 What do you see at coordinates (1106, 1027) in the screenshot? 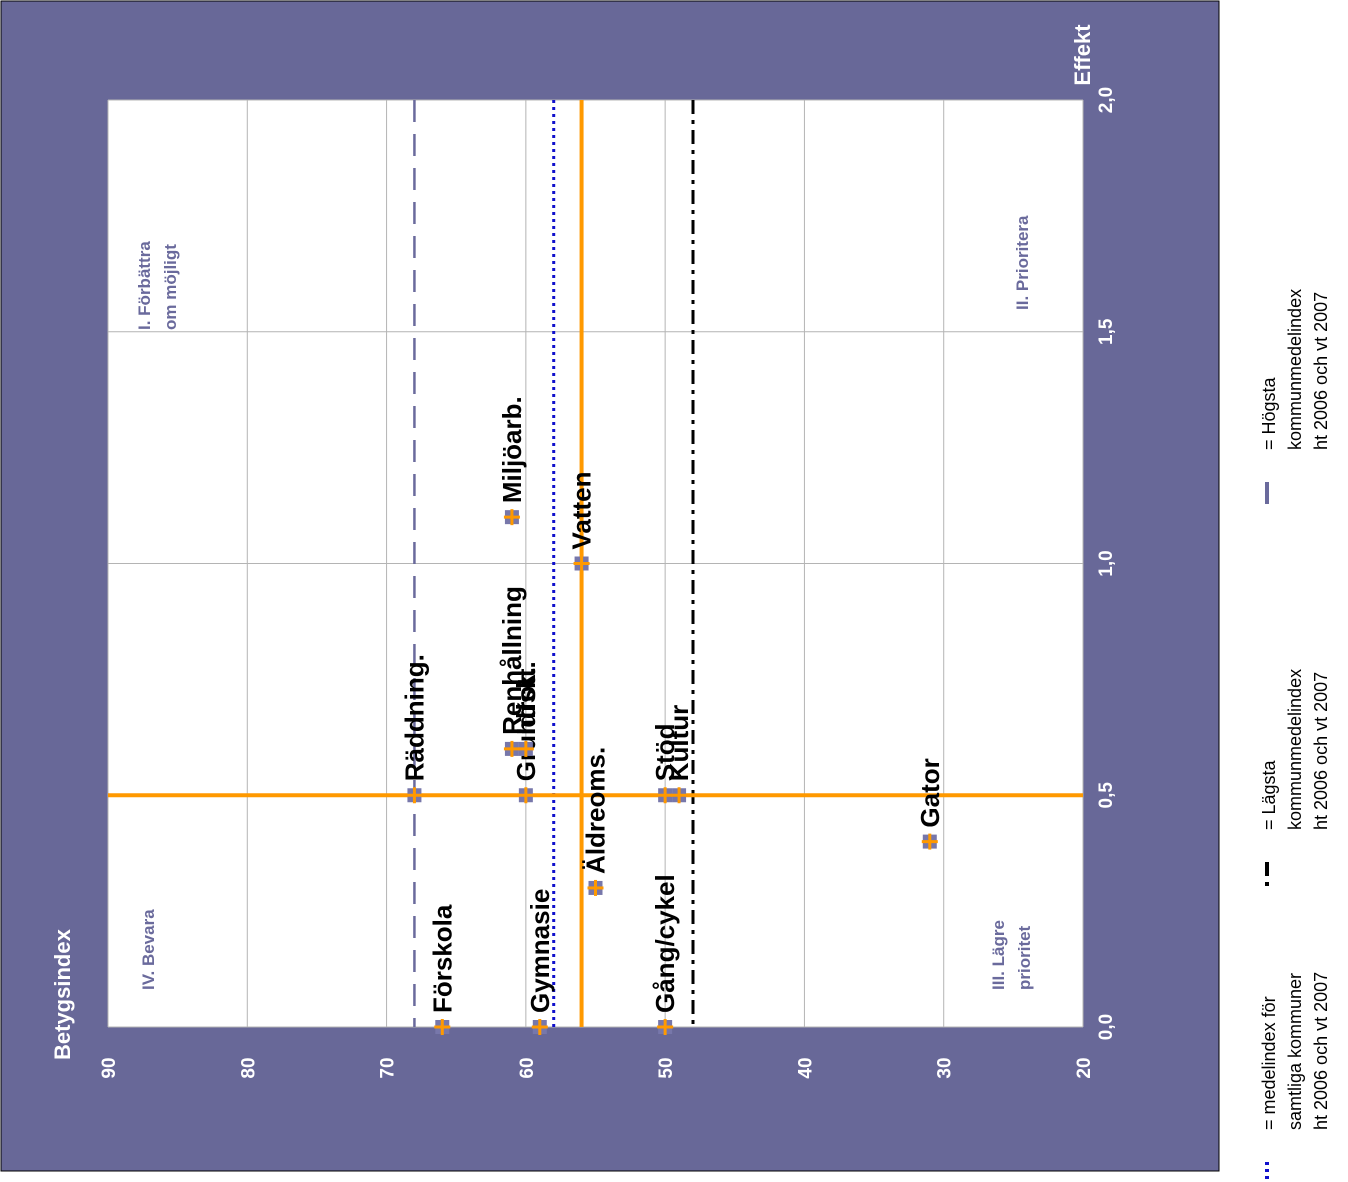
I see `x-tick-label: 0,0` at bounding box center [1106, 1027].